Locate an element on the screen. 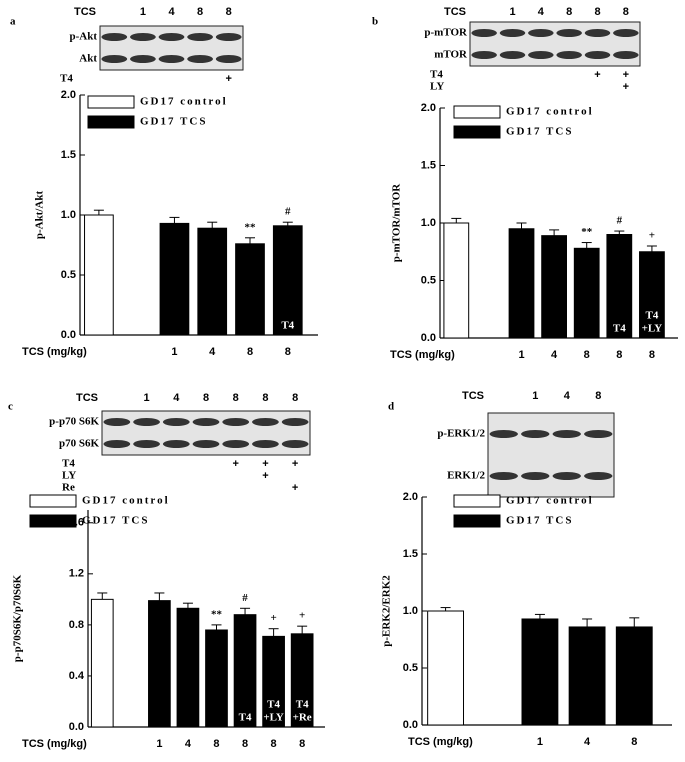 This screenshot has height=762, width=685. blot-row-label: p-Akt is located at coordinates (83, 37).